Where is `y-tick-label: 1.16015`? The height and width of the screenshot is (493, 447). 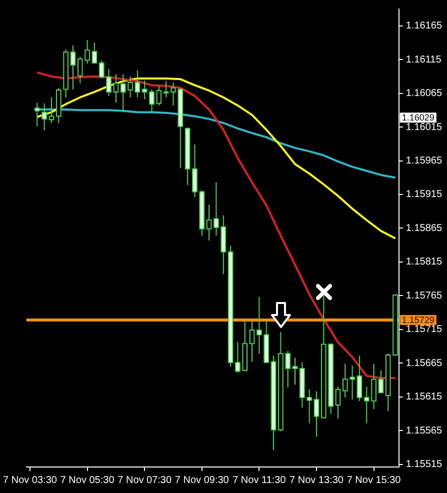
y-tick-label: 1.16015 is located at coordinates (424, 127).